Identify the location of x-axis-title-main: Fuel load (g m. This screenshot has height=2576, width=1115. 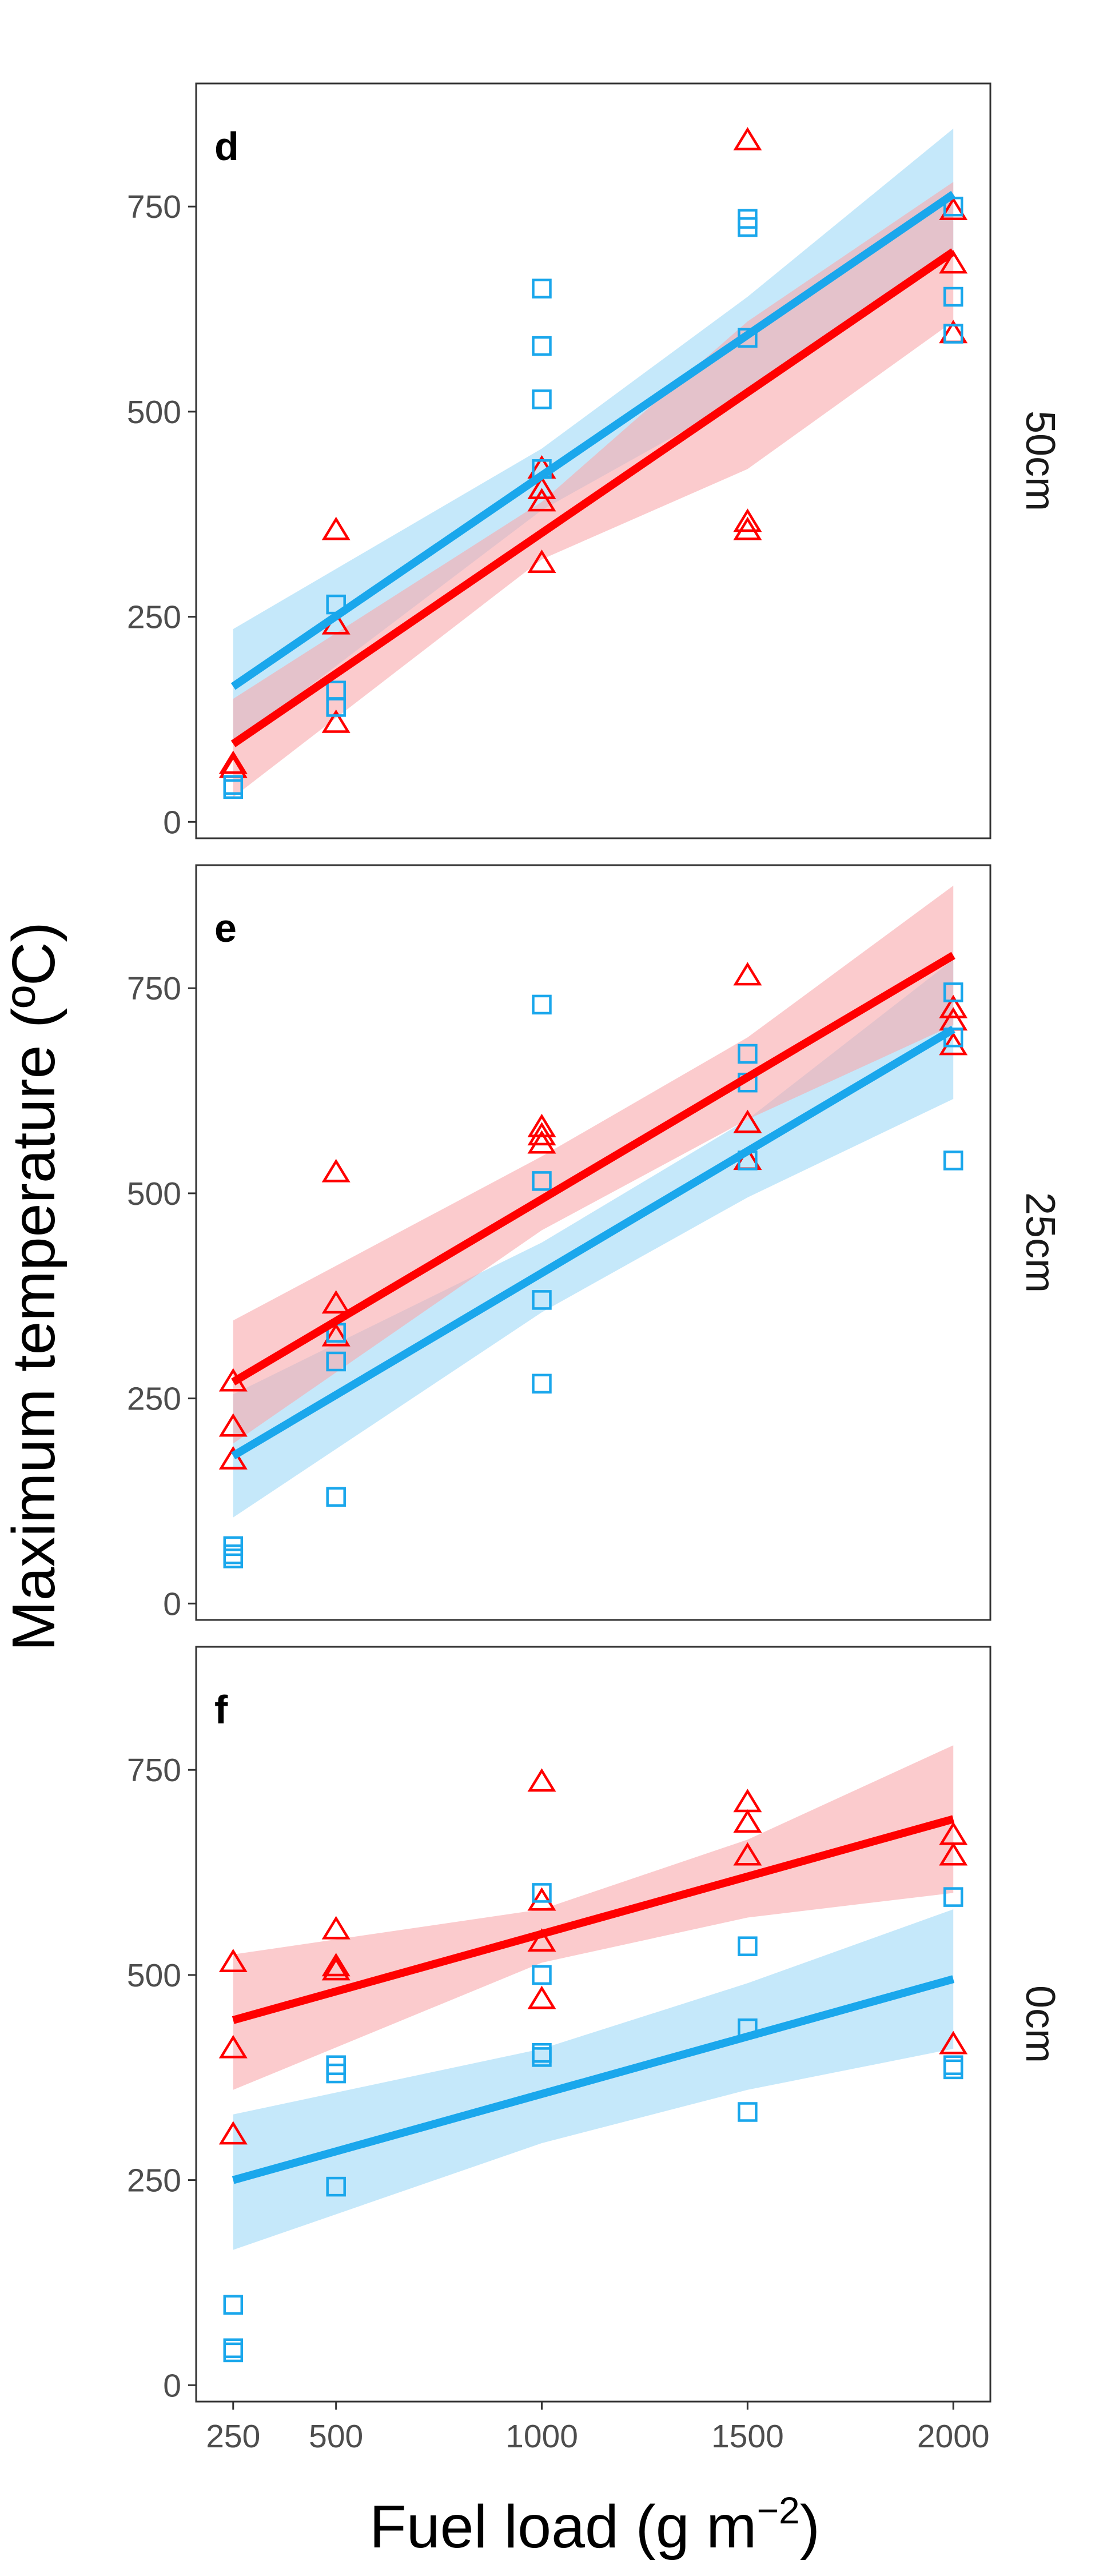
(563, 2527).